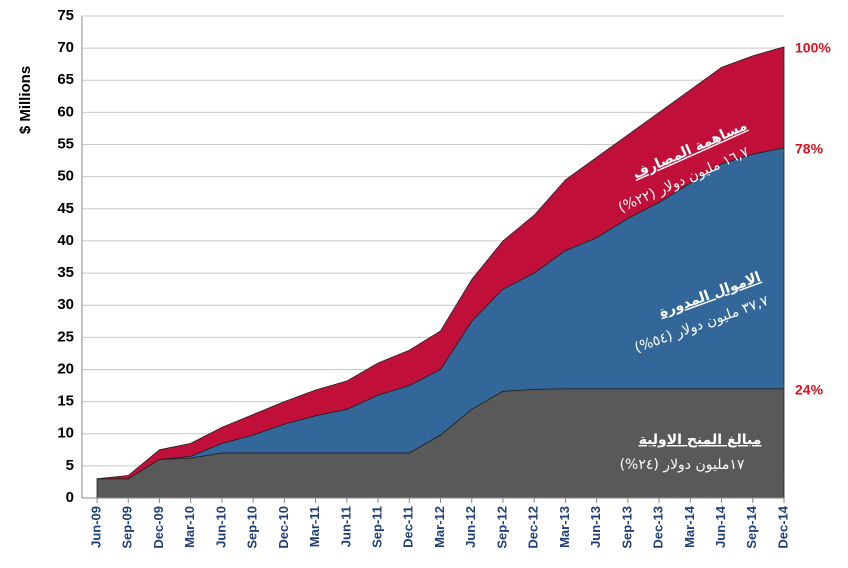  Describe the element at coordinates (595, 527) in the screenshot. I see `x-tick-label: Jun-13` at that location.